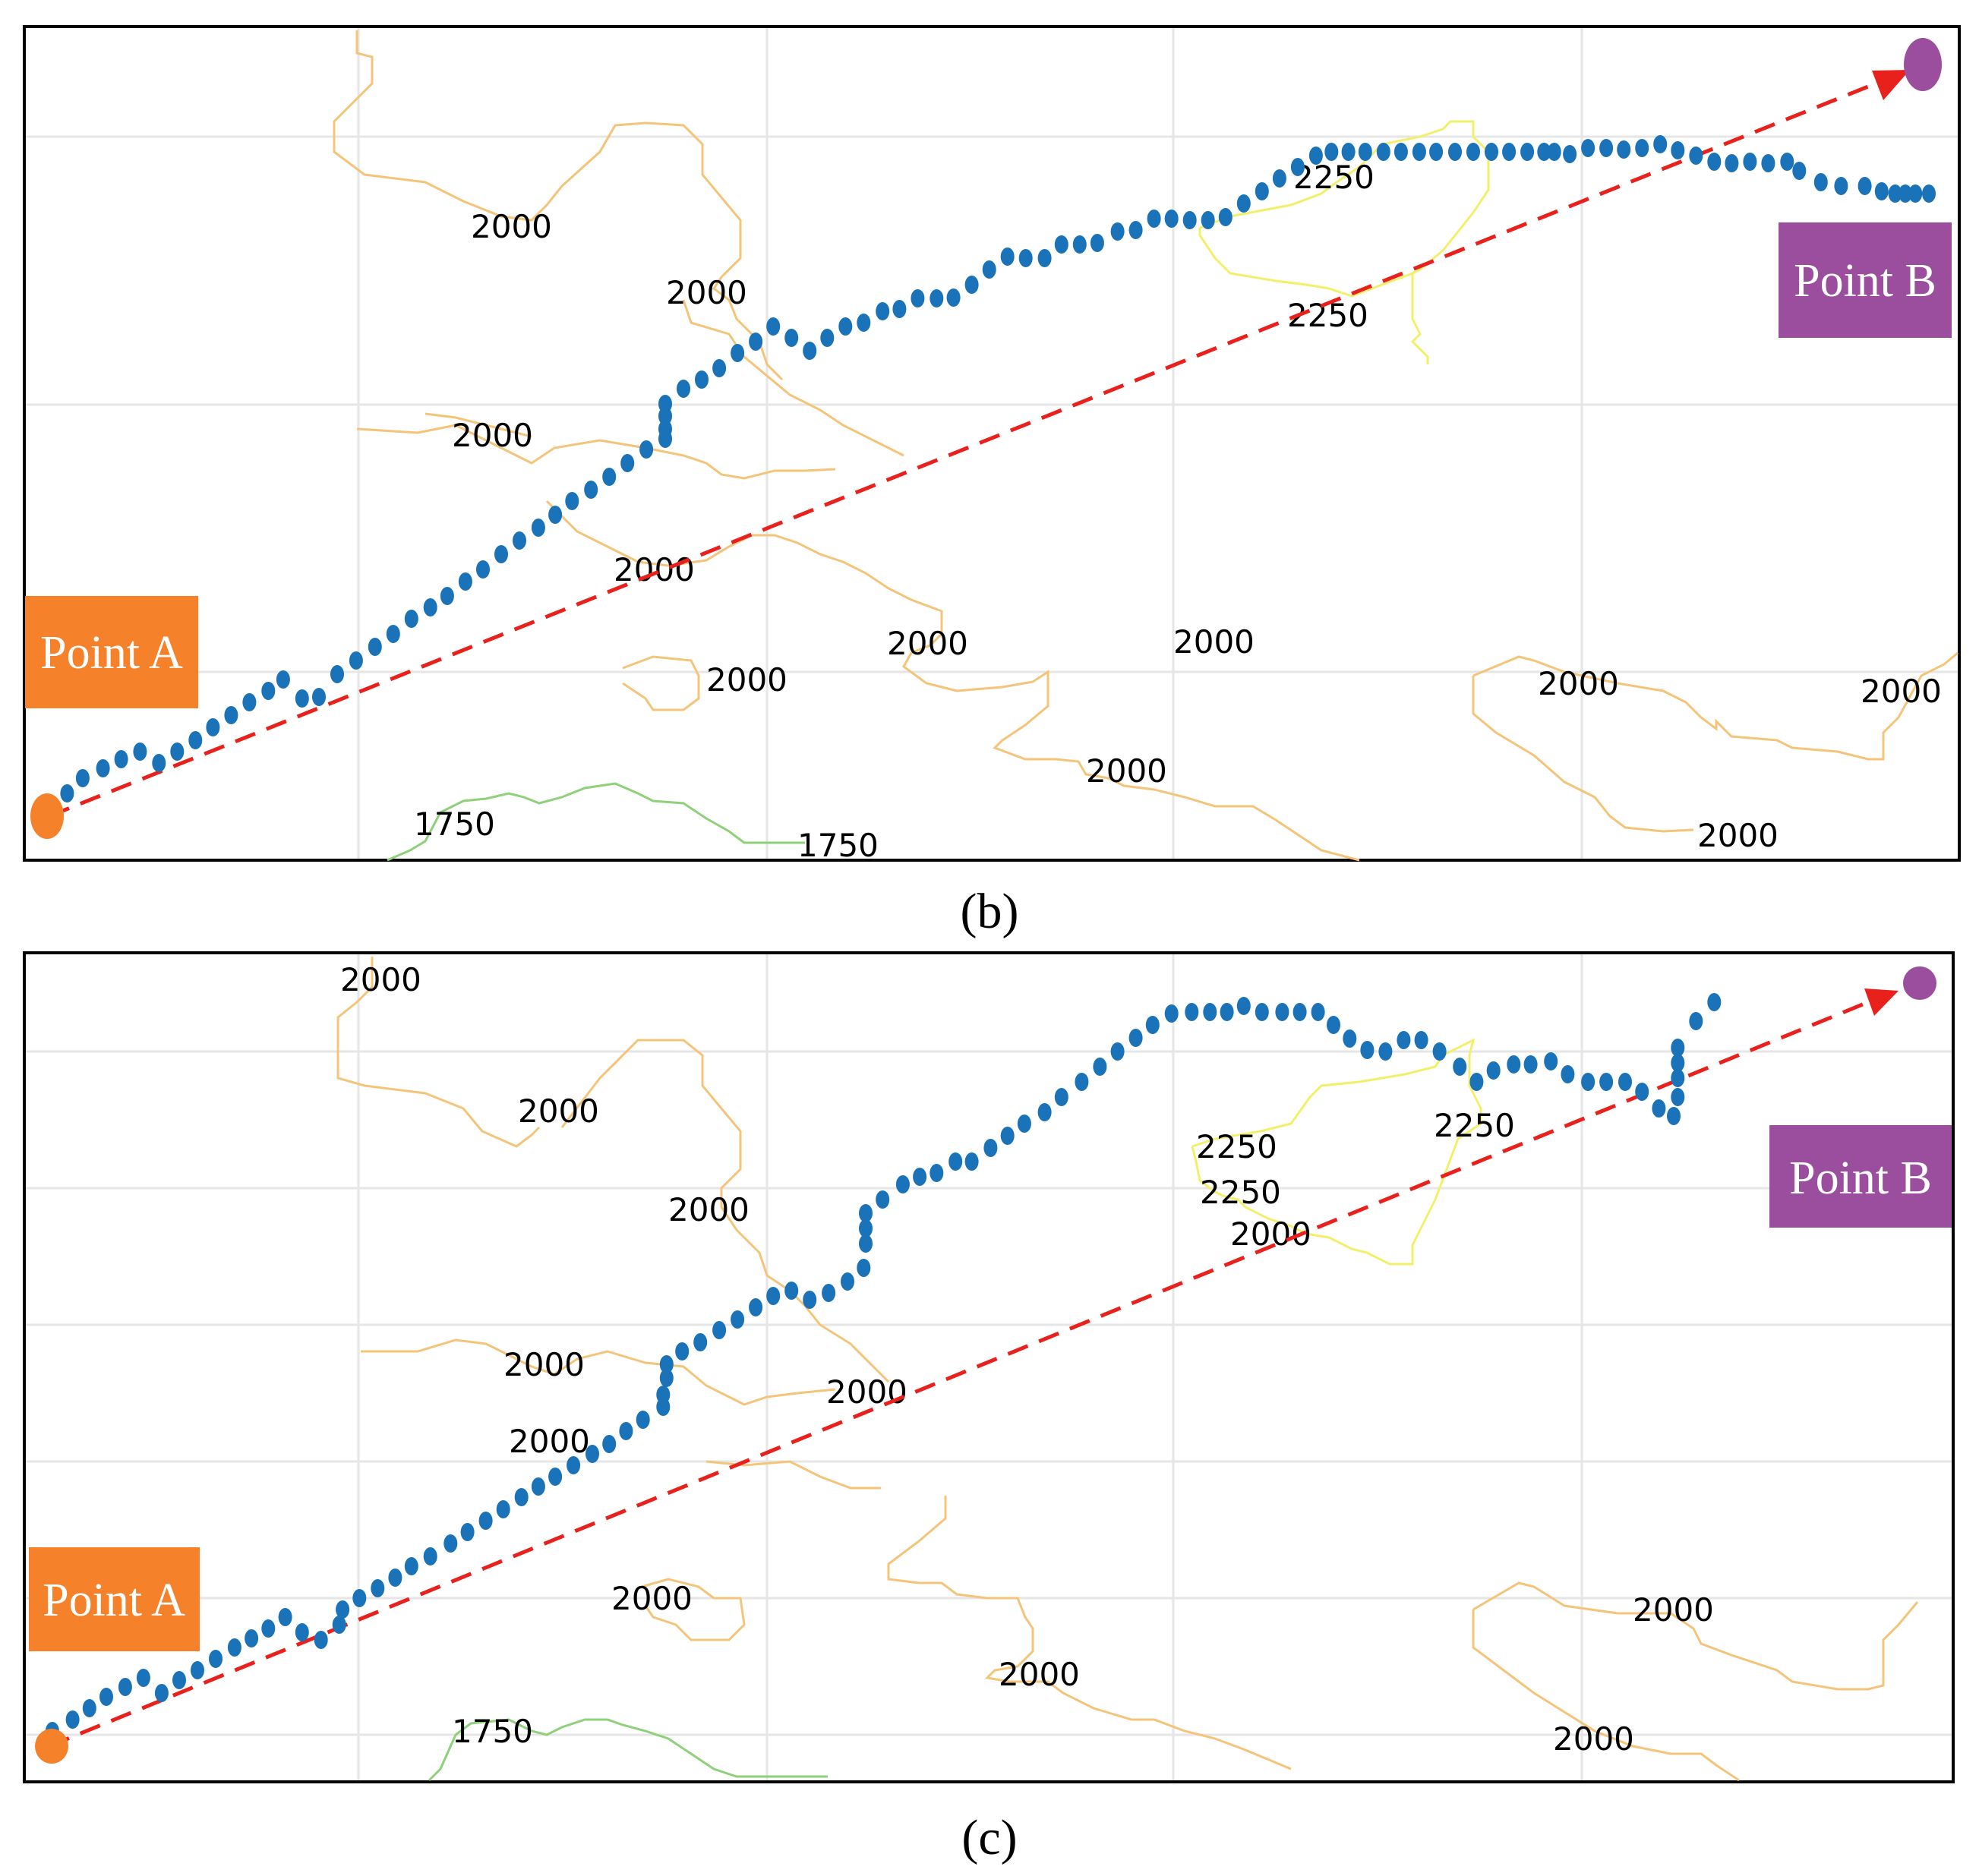  What do you see at coordinates (1881, 1002) in the screenshot?
I see `arrowhead` at bounding box center [1881, 1002].